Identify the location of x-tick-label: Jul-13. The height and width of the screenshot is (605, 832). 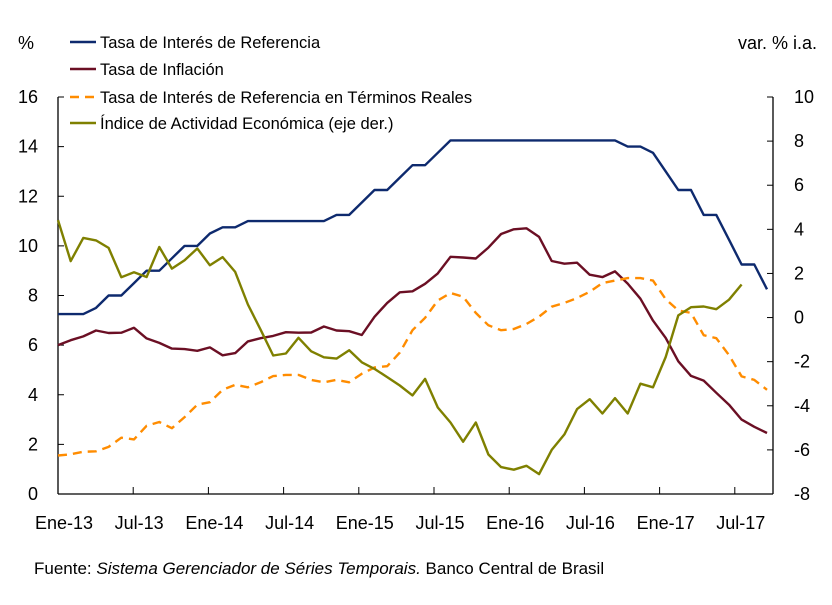
(139, 523).